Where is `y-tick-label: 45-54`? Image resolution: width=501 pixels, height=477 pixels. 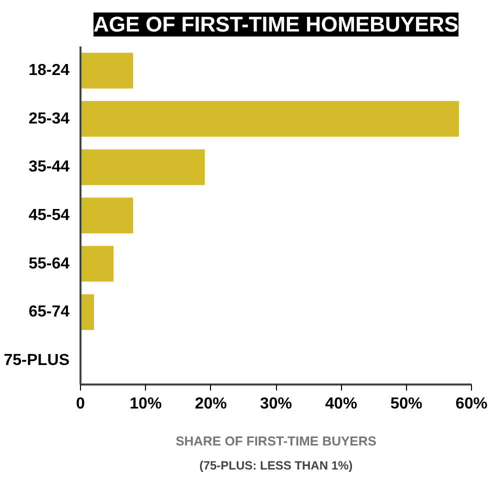 y-tick-label: 45-54 is located at coordinates (49, 215).